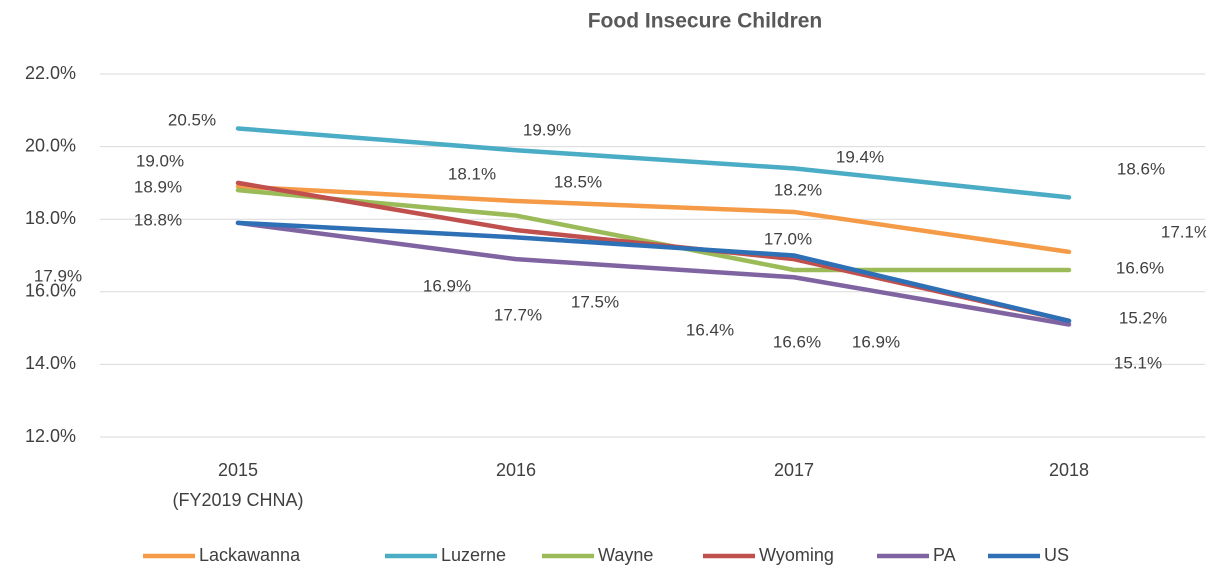  I want to click on data-label: 19.0%, so click(160, 160).